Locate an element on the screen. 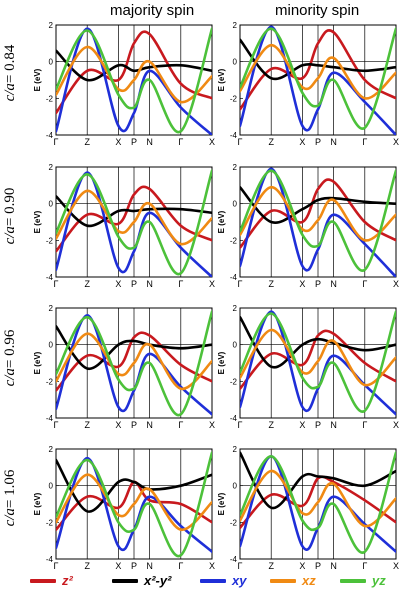 This screenshot has width=415, height=597. column-title-majority: majority spin is located at coordinates (152, 10).